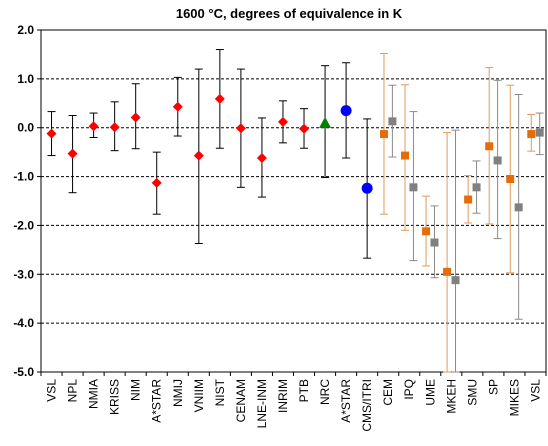 This screenshot has height=446, width=548. I want to click on x-tick-label: NIST, so click(220, 392).